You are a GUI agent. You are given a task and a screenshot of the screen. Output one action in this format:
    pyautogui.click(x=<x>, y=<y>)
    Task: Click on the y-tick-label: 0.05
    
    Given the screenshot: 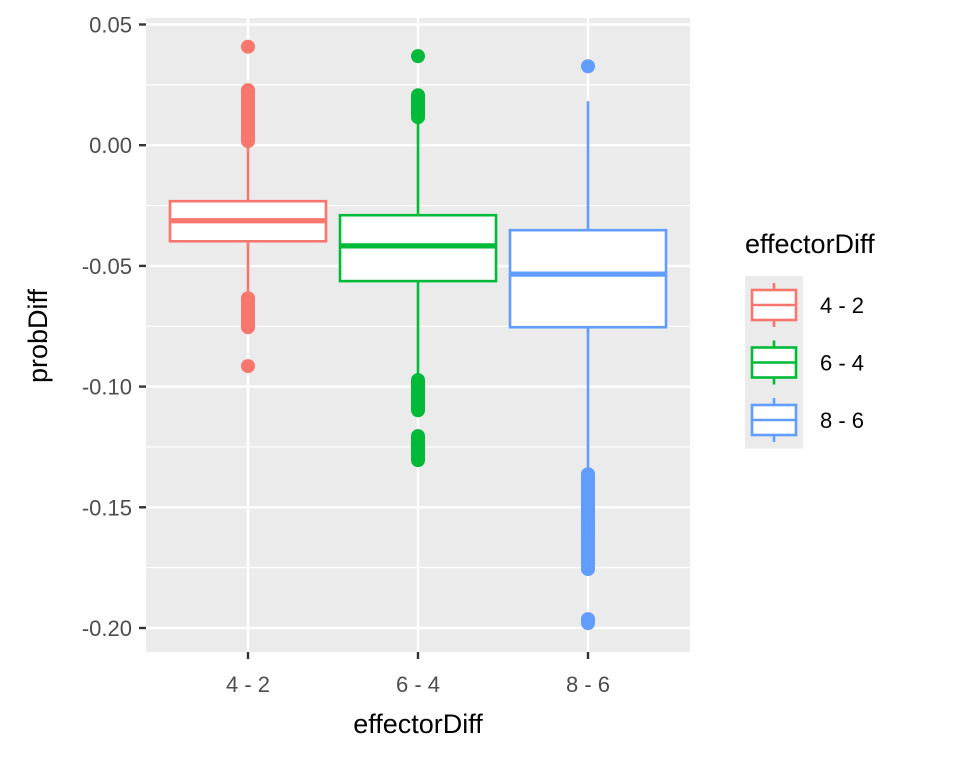 What is the action you would take?
    pyautogui.click(x=110, y=25)
    